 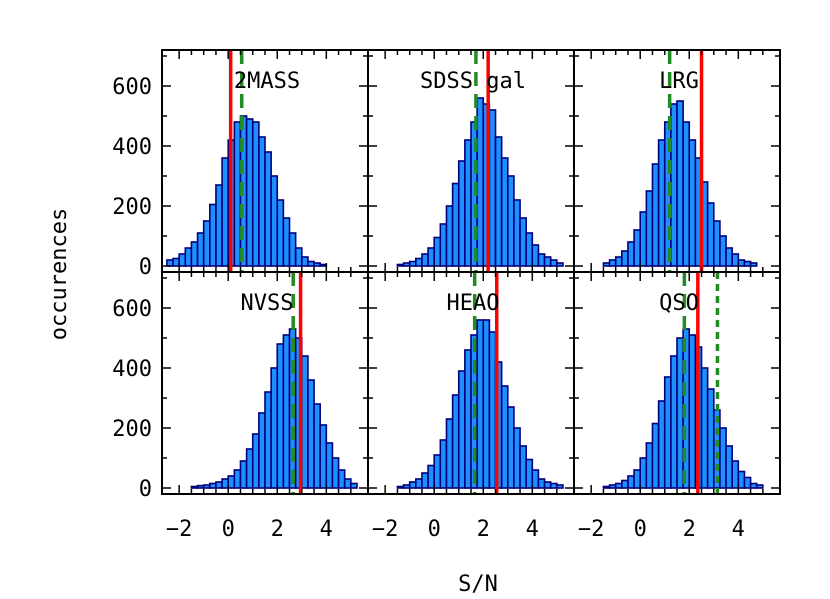 What do you see at coordinates (132, 147) in the screenshot?
I see `y-tick-label: 400` at bounding box center [132, 147].